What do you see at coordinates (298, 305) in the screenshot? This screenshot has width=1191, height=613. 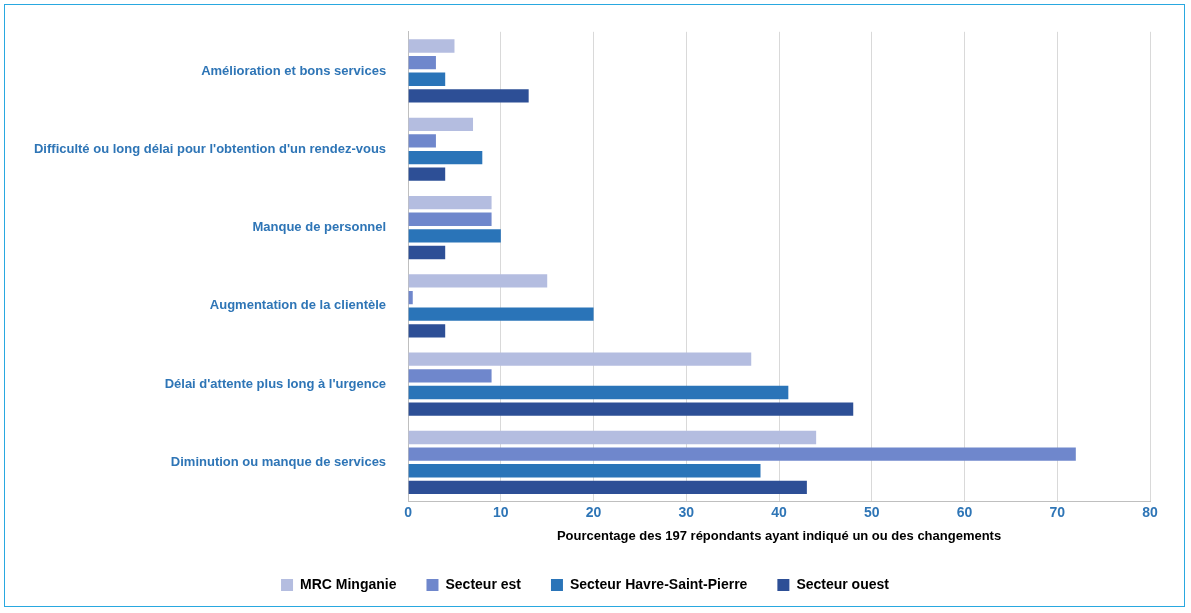 I see `y-tick-label: Augmentation de la clientèle` at bounding box center [298, 305].